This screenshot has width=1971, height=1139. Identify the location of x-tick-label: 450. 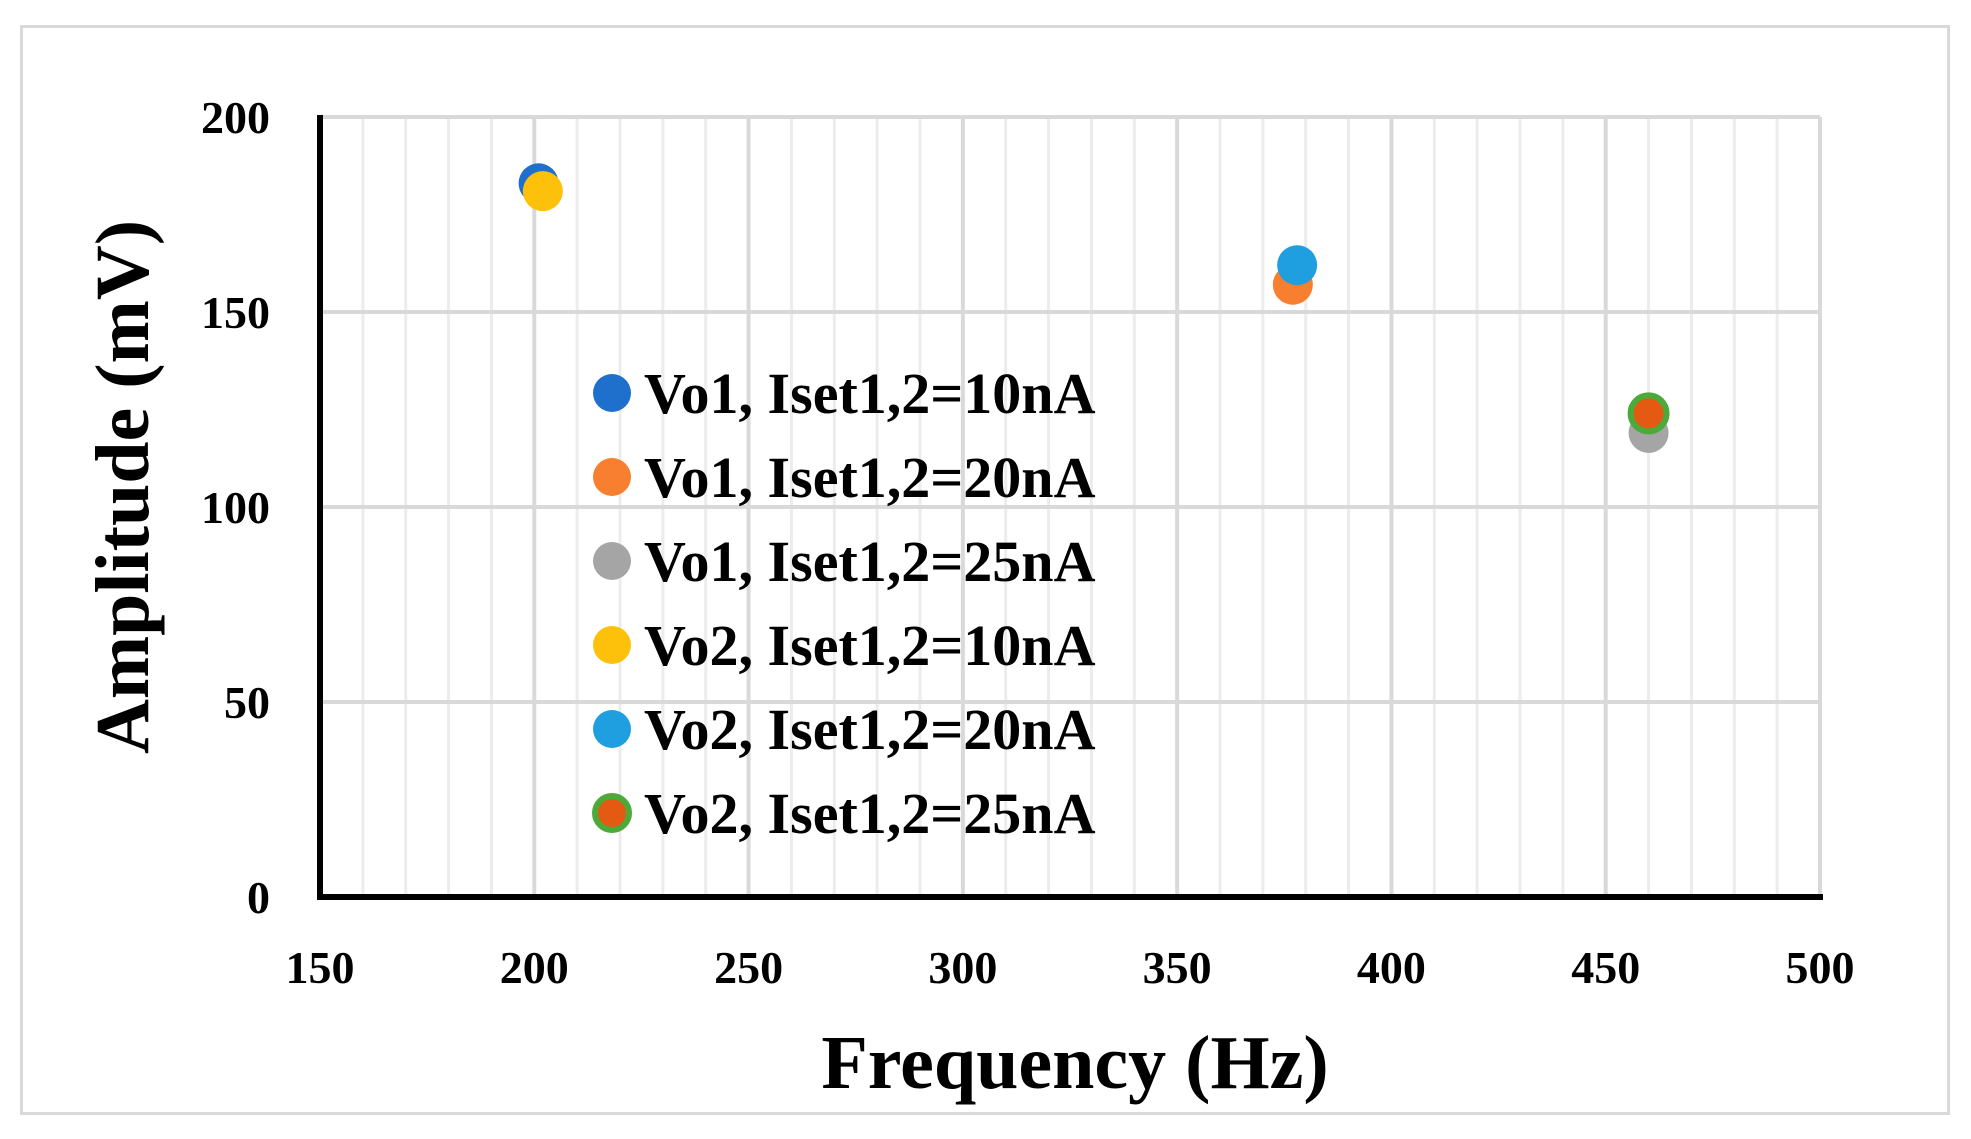
(1605, 967).